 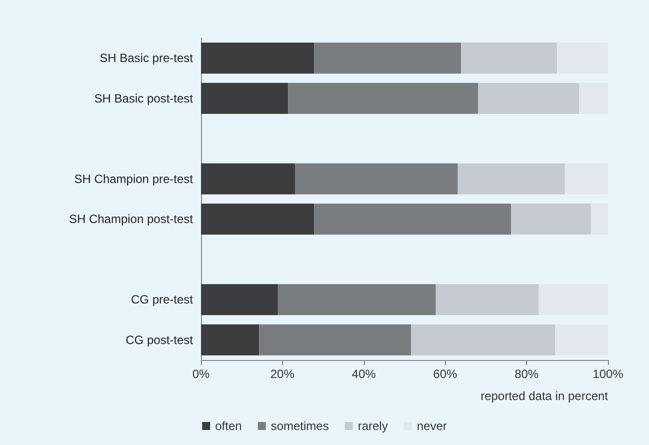 I want to click on y-tick-label: SH Champion pre-test, so click(x=134, y=179).